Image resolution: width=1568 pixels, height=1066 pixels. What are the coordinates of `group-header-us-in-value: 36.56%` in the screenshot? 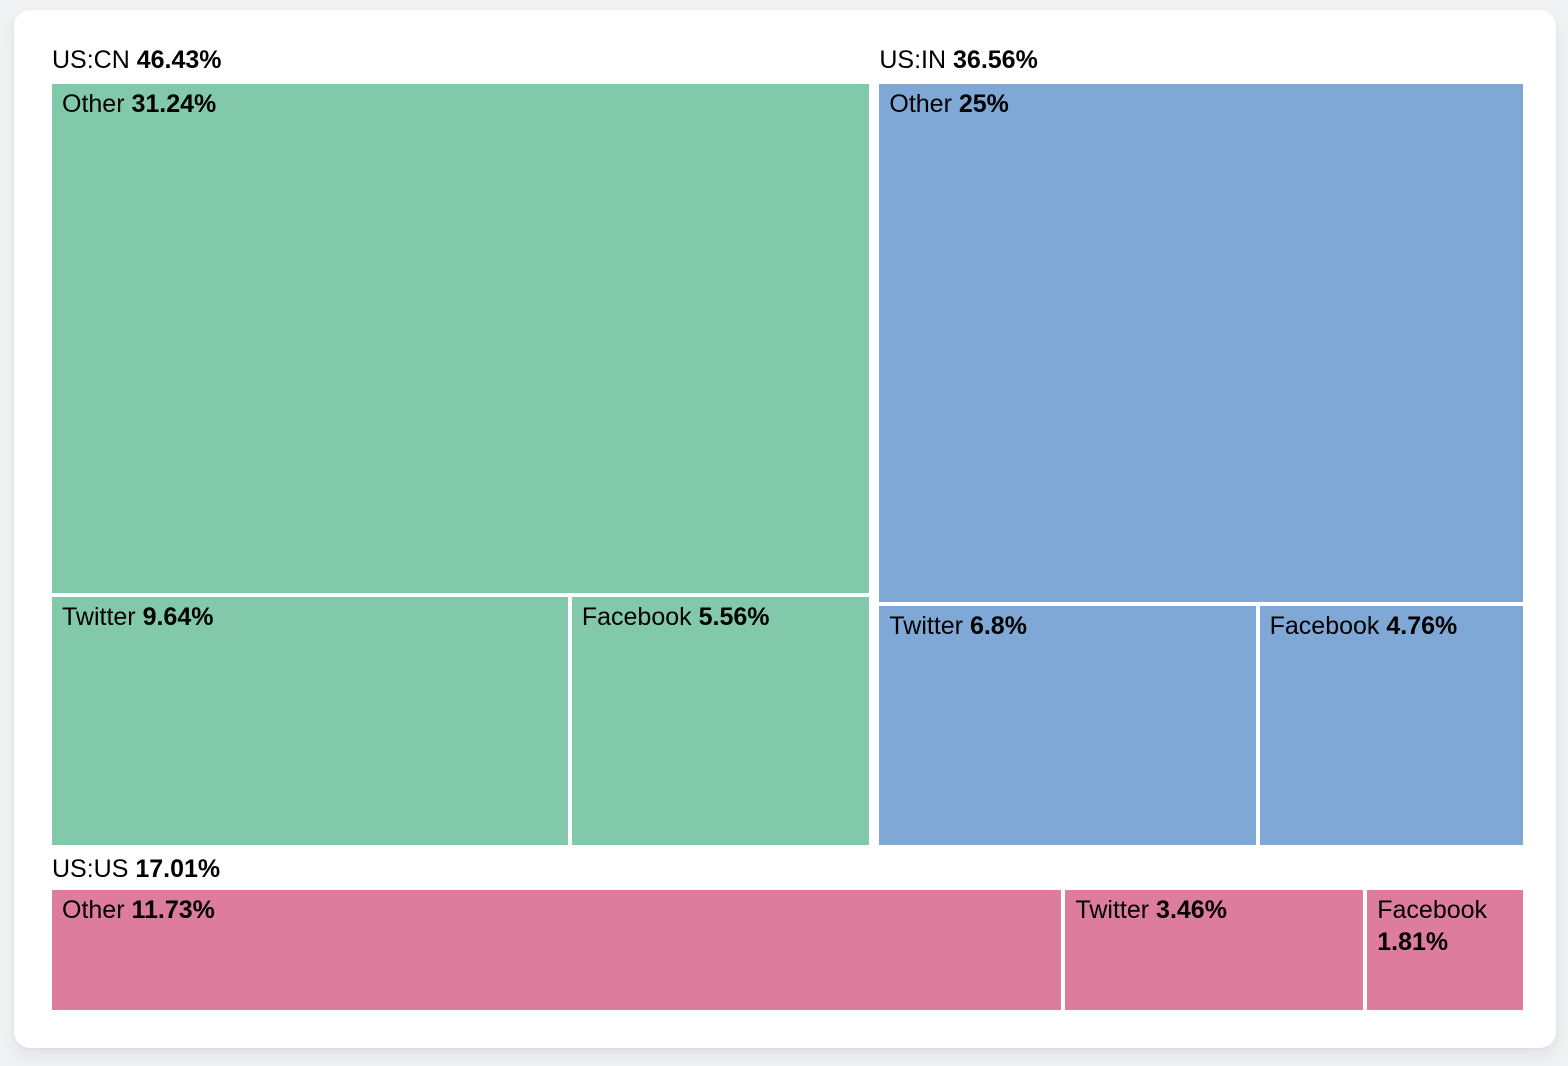 It's located at (995, 60).